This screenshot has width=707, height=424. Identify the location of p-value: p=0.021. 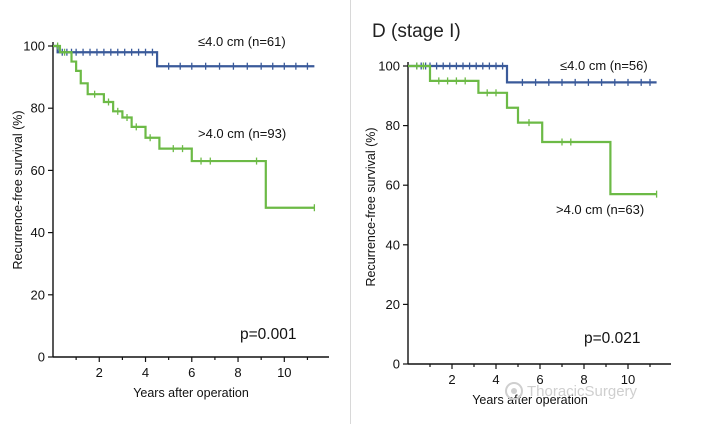
(612, 338).